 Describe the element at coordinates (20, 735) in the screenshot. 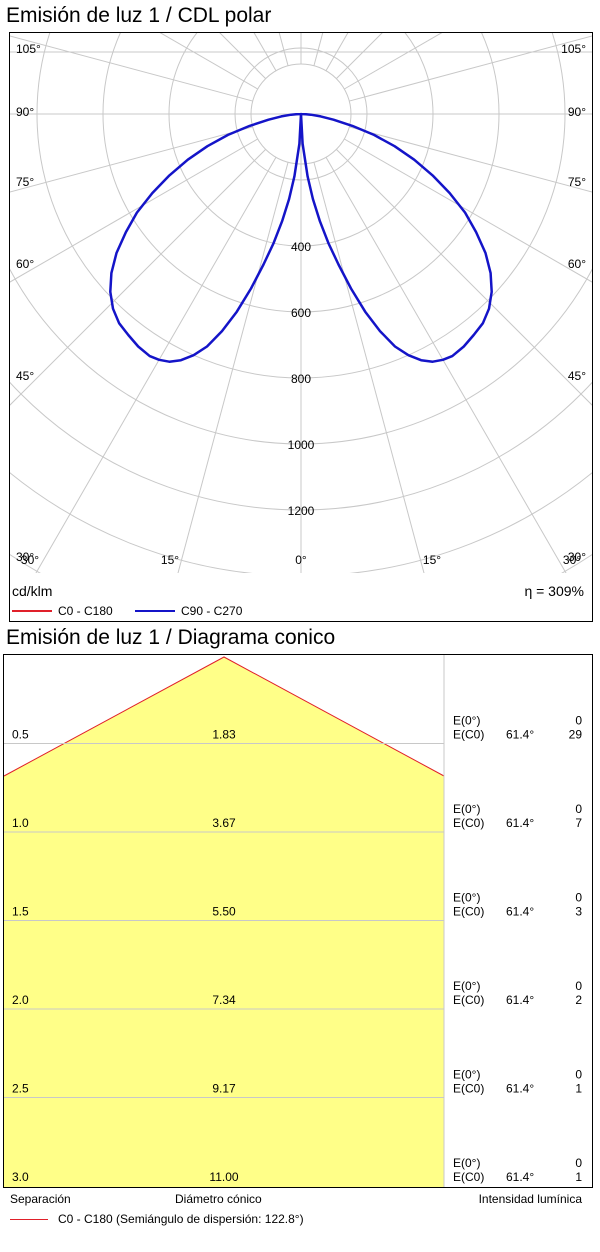

I see `cone-separation-value: 0.5` at that location.